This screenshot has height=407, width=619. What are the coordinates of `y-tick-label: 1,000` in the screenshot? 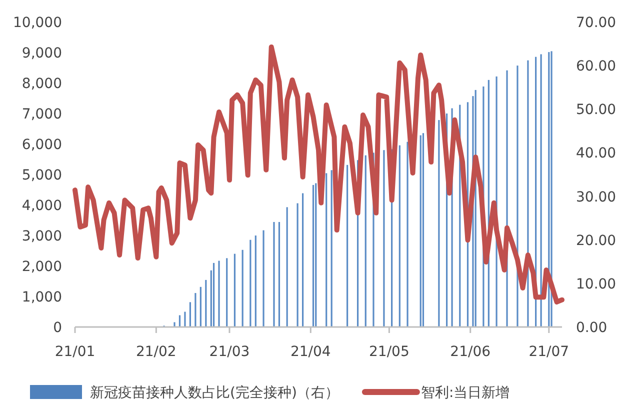 It's located at (42, 298).